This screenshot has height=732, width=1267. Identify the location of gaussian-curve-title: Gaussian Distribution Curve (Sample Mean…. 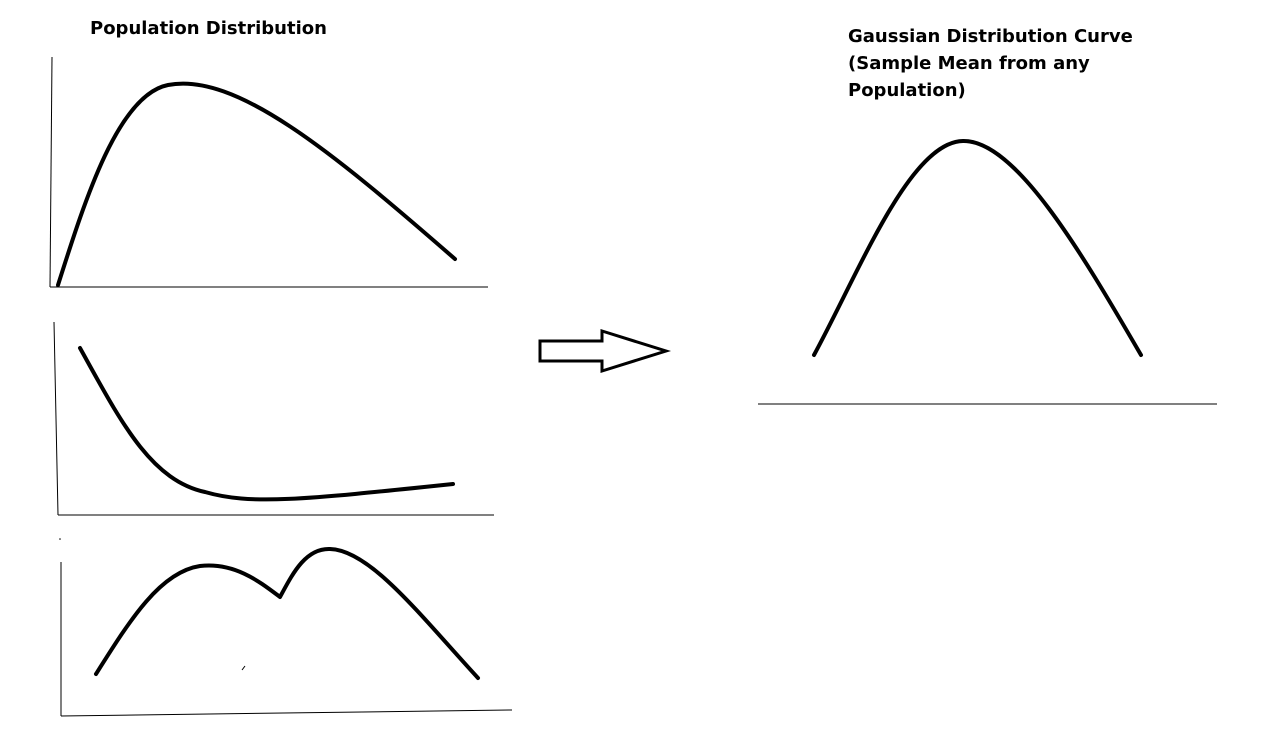
(990, 63).